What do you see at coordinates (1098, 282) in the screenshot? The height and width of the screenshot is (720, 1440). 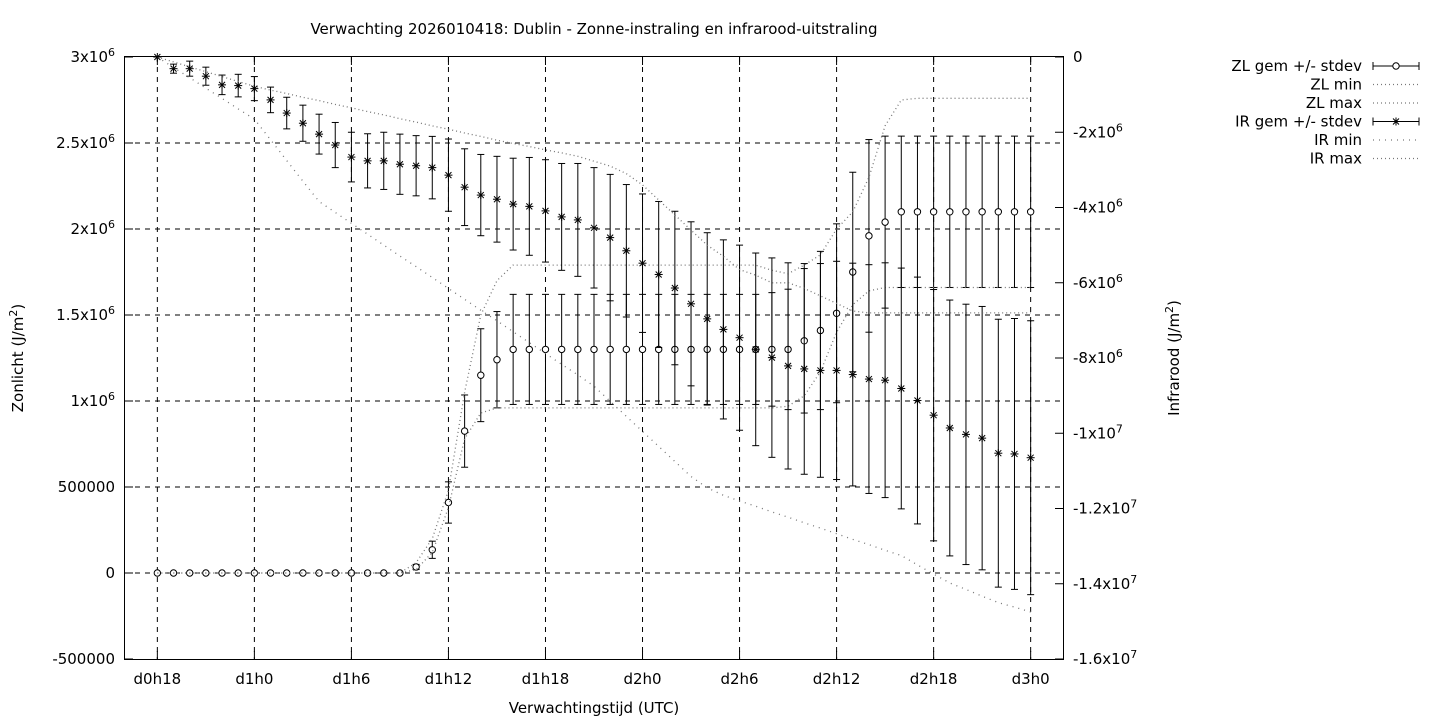 I see `y-right-tick-label: -6x106` at bounding box center [1098, 282].